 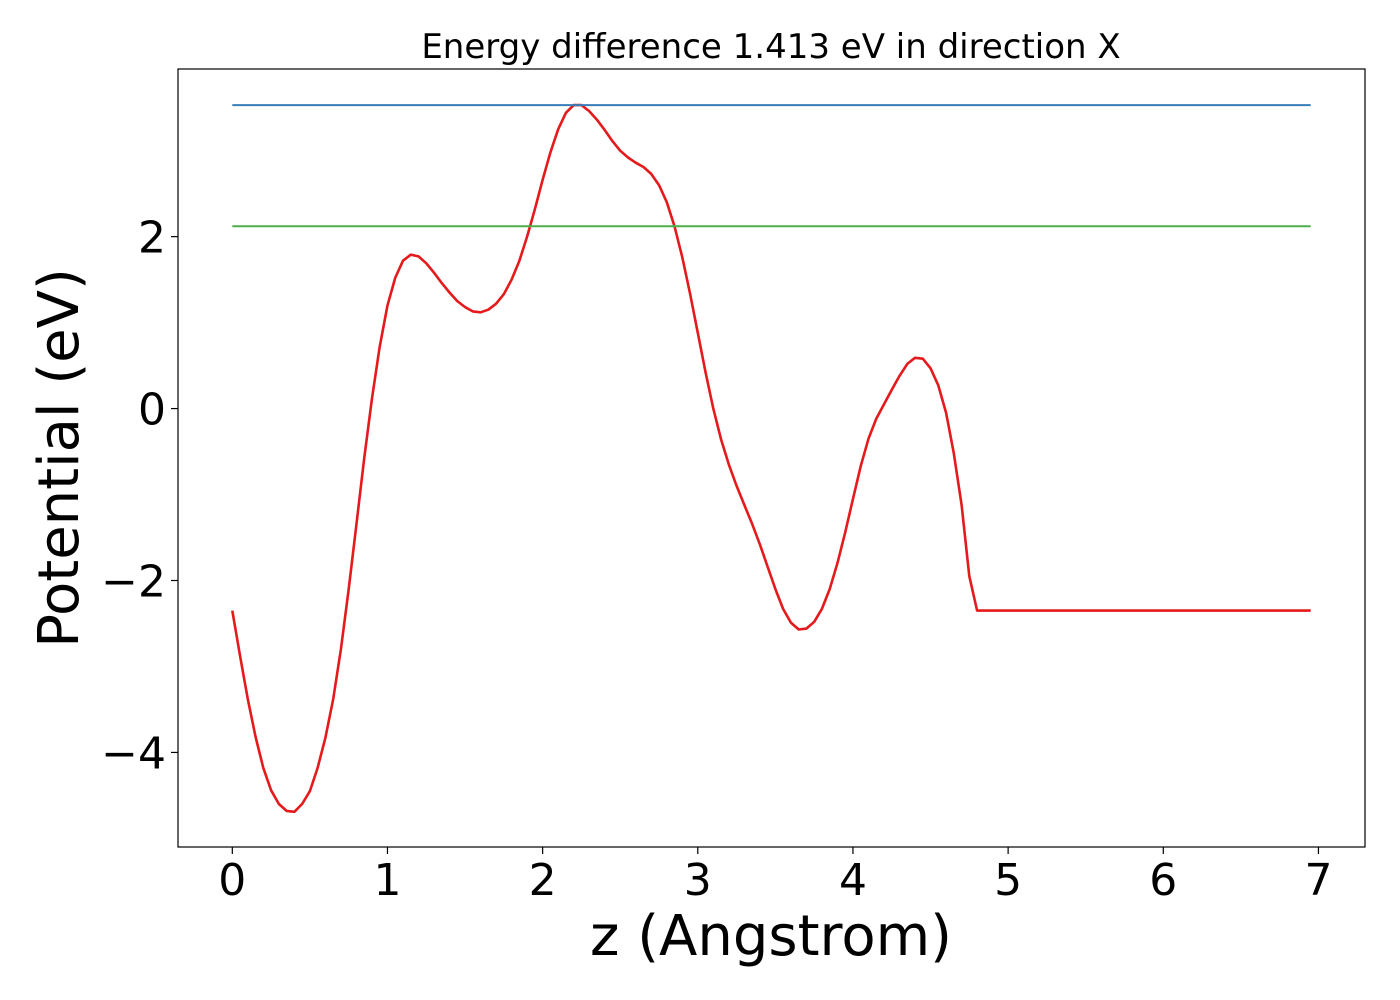 What do you see at coordinates (1008, 880) in the screenshot?
I see `x-tick-label: 5` at bounding box center [1008, 880].